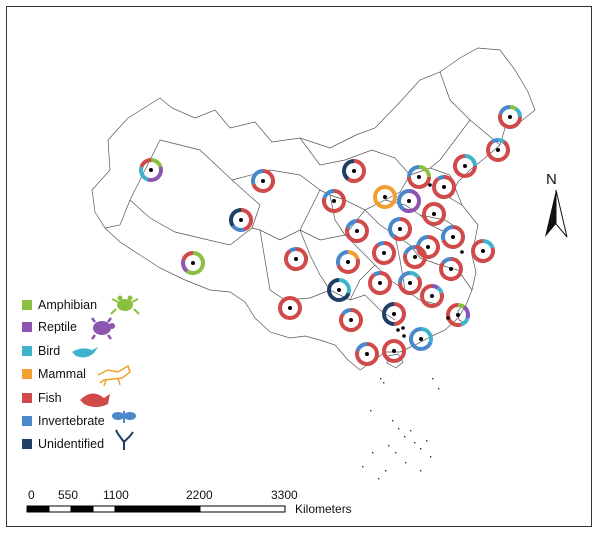 This screenshot has width=600, height=535. Describe the element at coordinates (27, 351) in the screenshot. I see `swatch-bird` at that location.